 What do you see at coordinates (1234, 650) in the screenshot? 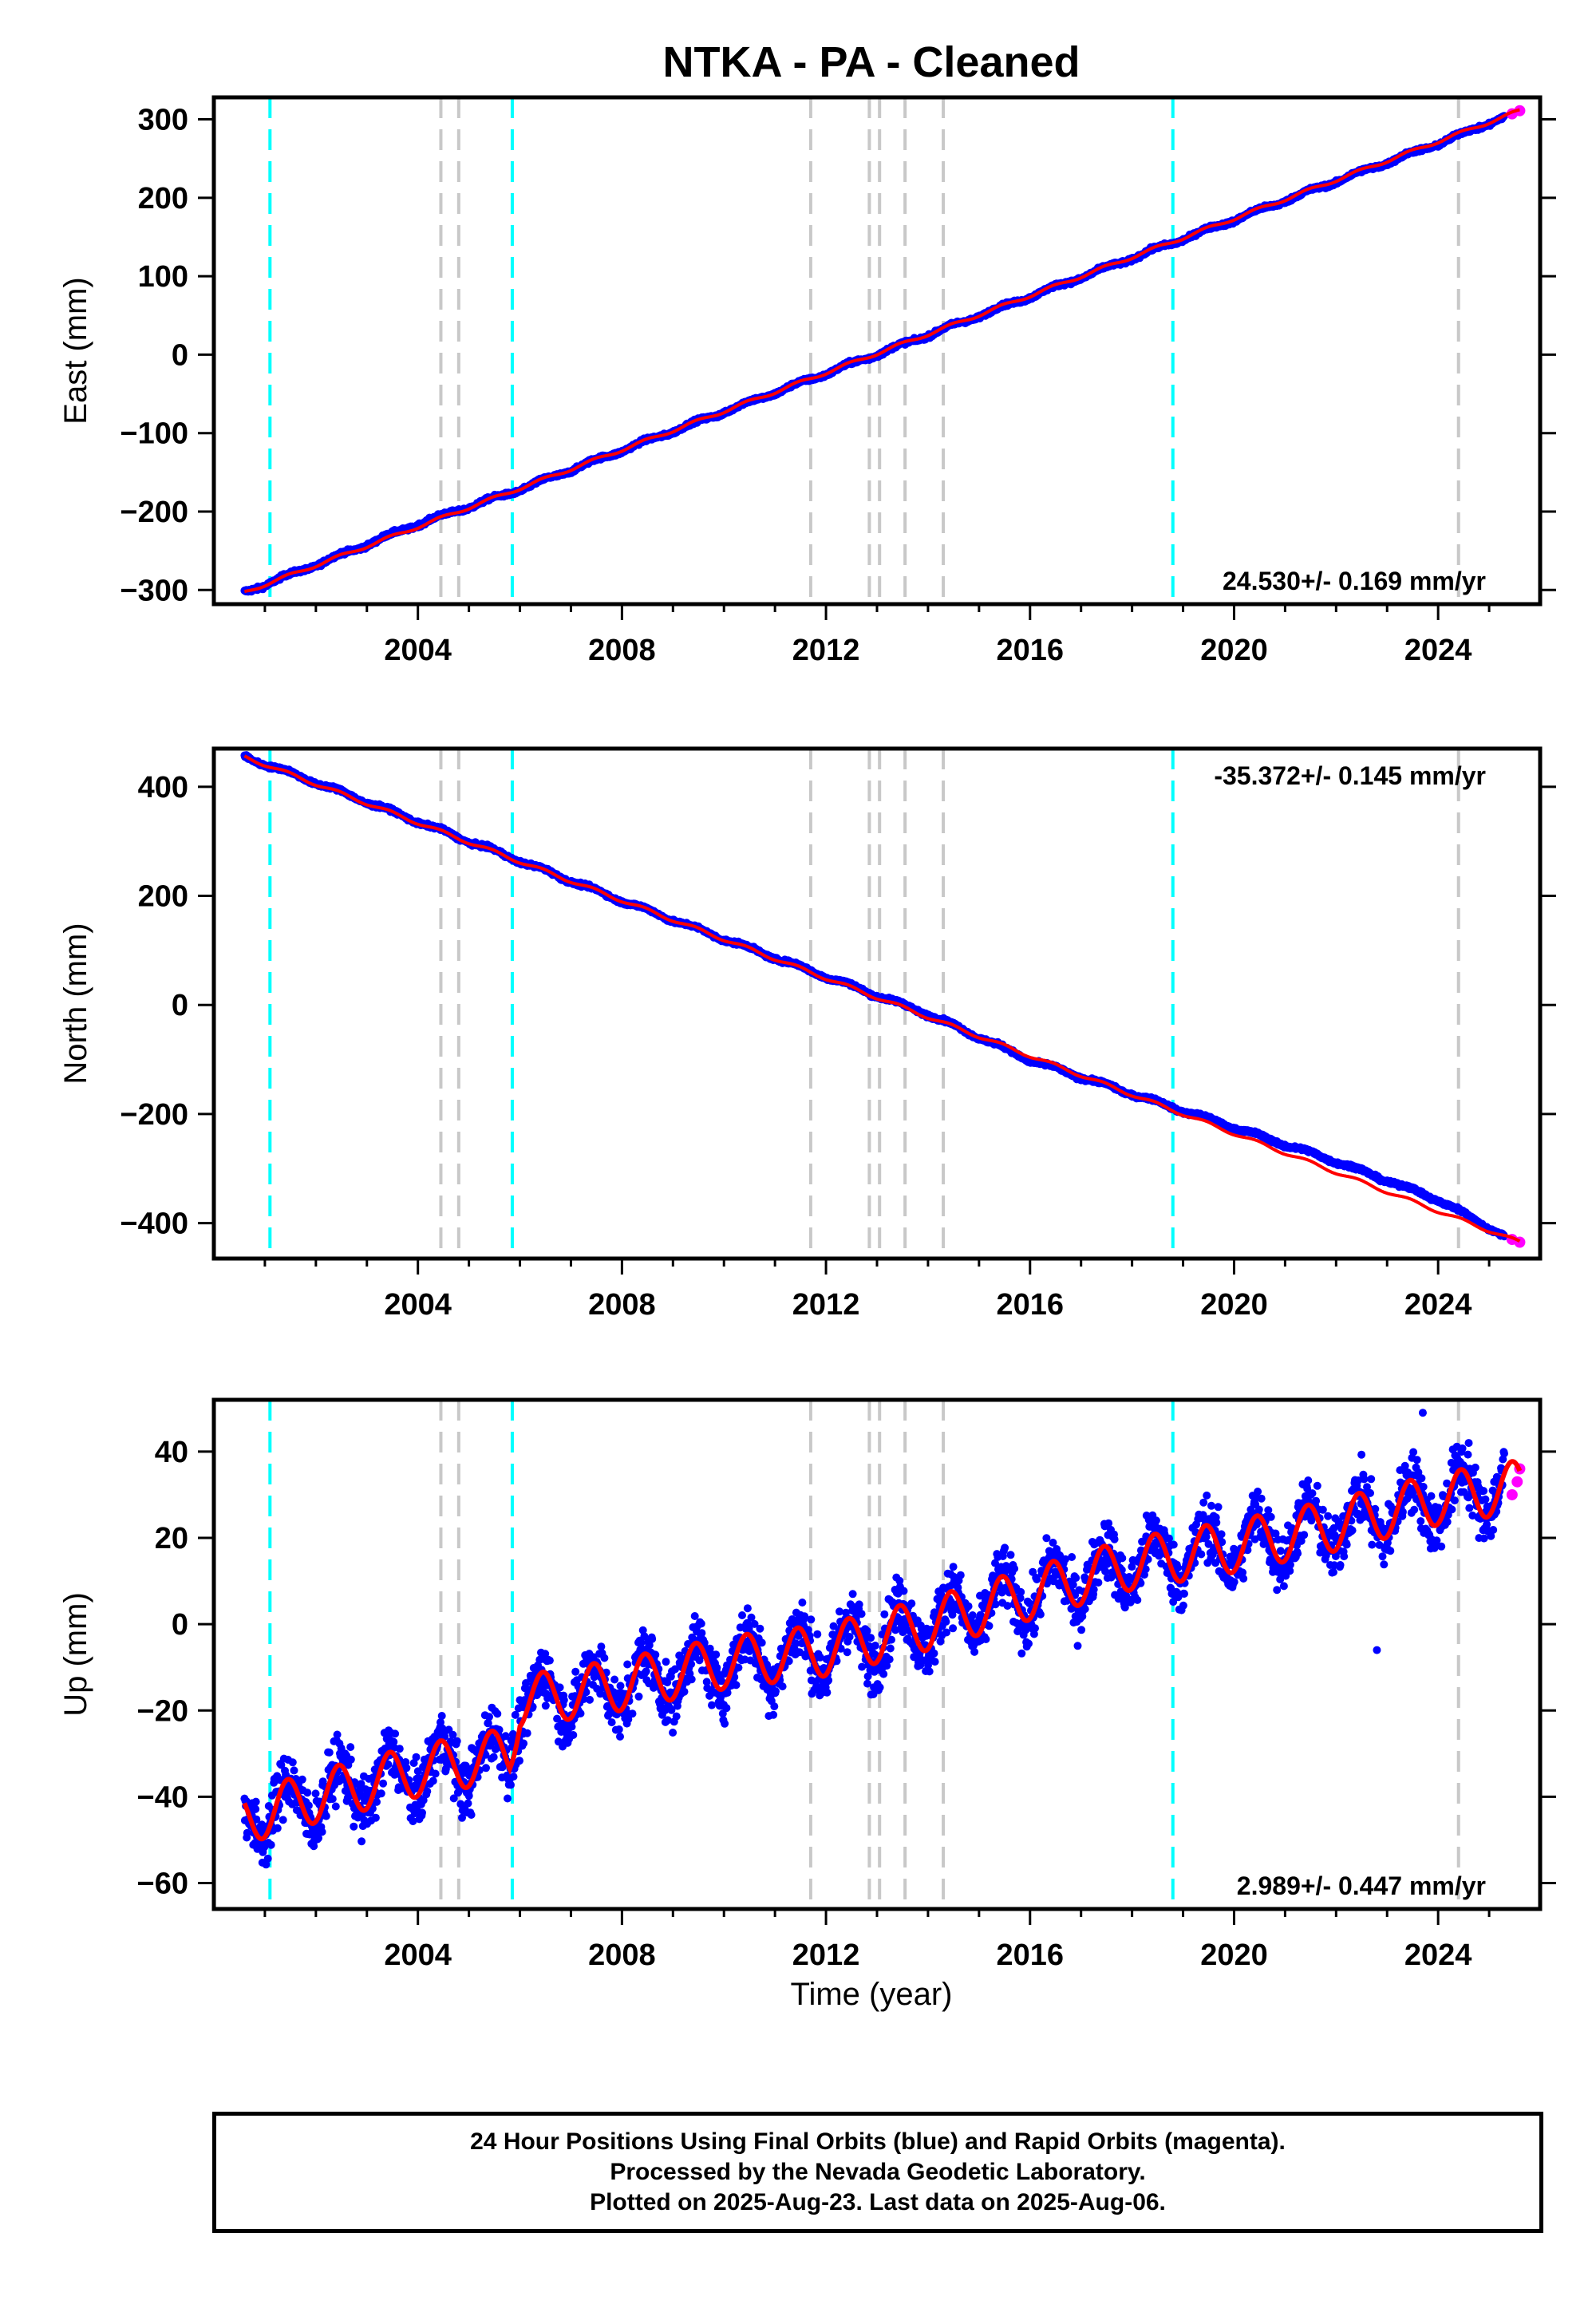
I see `x-tick-label: 2020` at bounding box center [1234, 650].